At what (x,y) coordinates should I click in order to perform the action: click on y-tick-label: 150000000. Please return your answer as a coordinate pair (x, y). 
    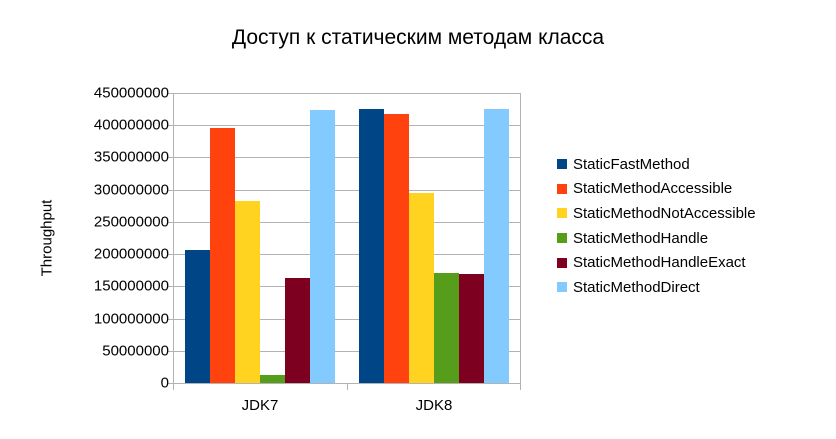
    Looking at the image, I should click on (131, 286).